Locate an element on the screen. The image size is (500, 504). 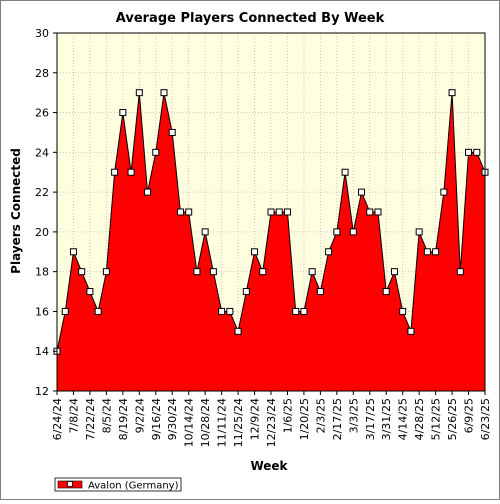
x-tick-label: 6/24/24 is located at coordinates (57, 419).